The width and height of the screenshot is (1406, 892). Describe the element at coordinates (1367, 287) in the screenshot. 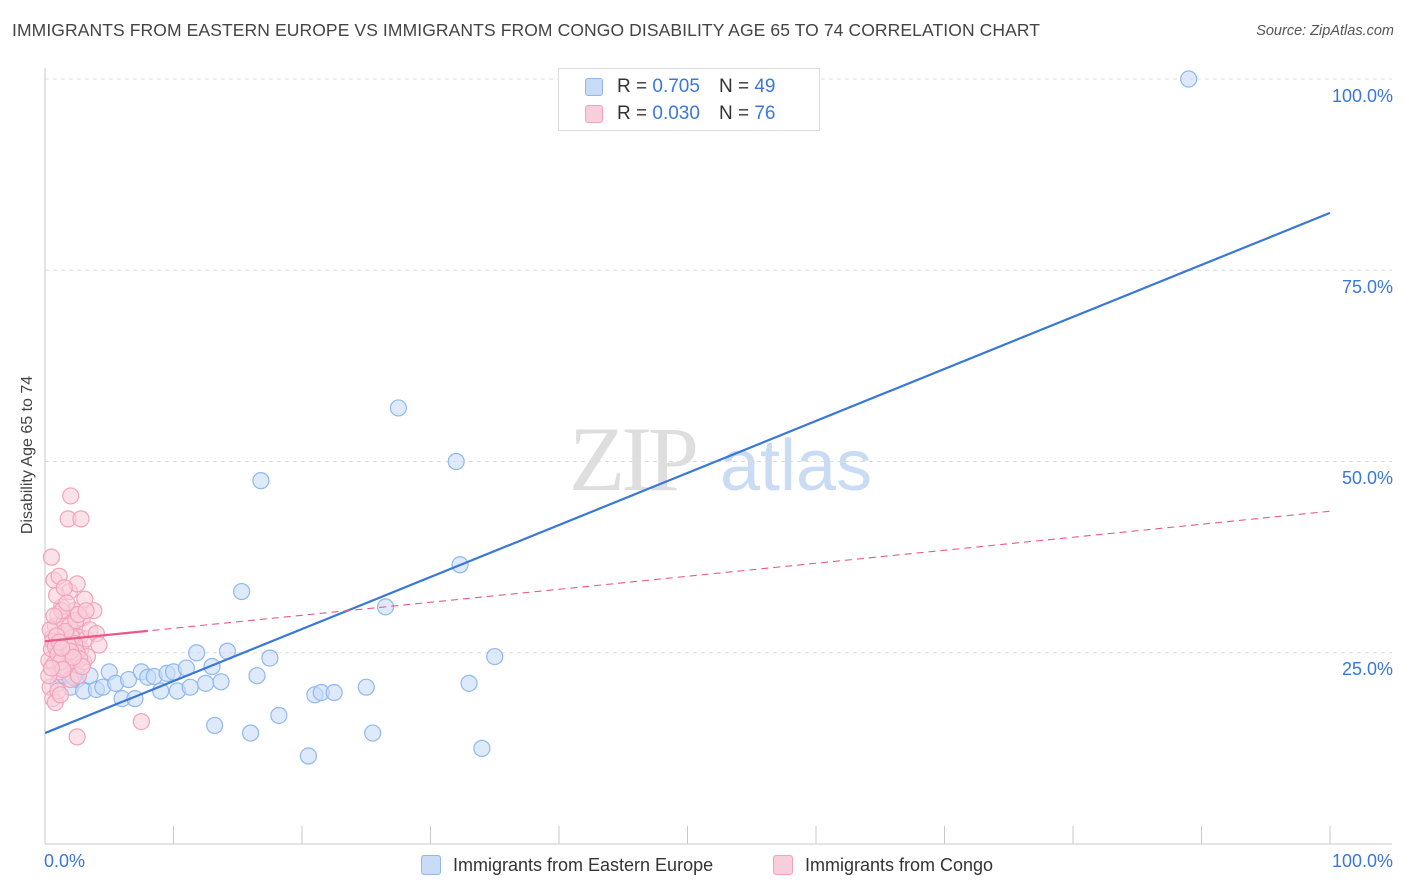

I see `y-tick-label-75: 75.0%` at that location.